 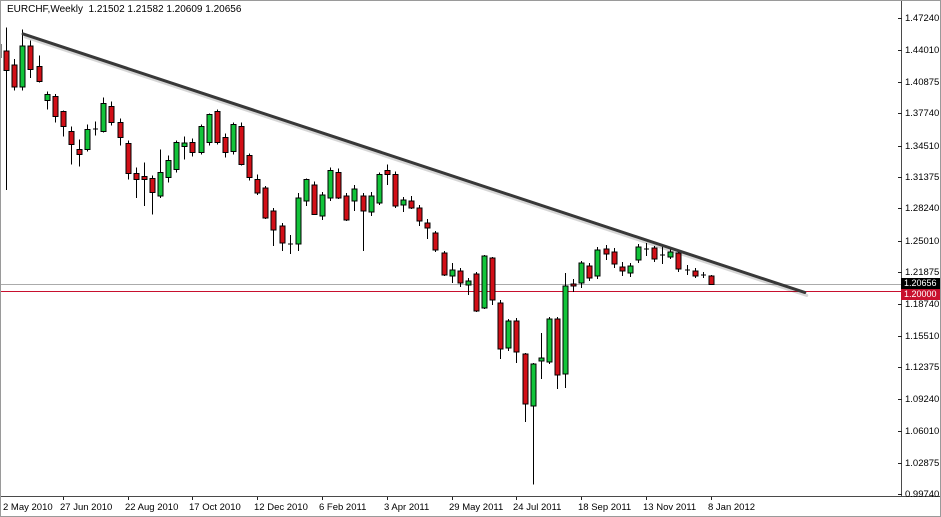 What do you see at coordinates (152, 507) in the screenshot?
I see `date-tick-label: 22 Aug 2010` at bounding box center [152, 507].